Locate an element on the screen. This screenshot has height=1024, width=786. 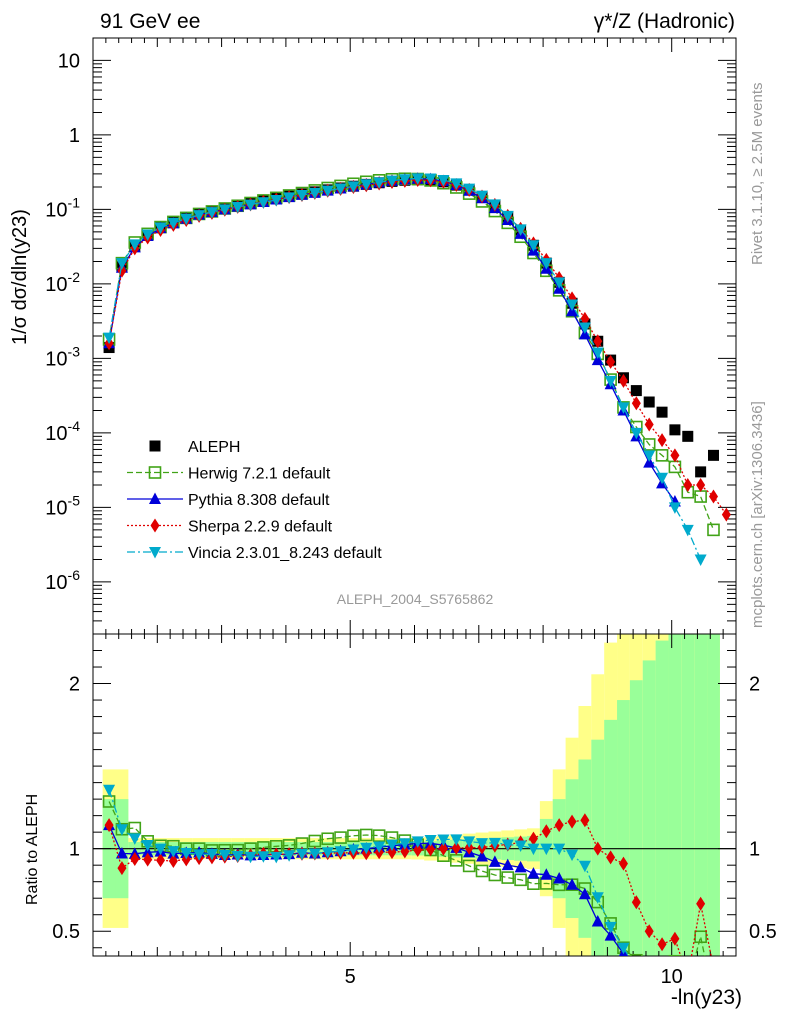
legend-label: Vincia 2.3.01_8.243 default is located at coordinates (285, 553).